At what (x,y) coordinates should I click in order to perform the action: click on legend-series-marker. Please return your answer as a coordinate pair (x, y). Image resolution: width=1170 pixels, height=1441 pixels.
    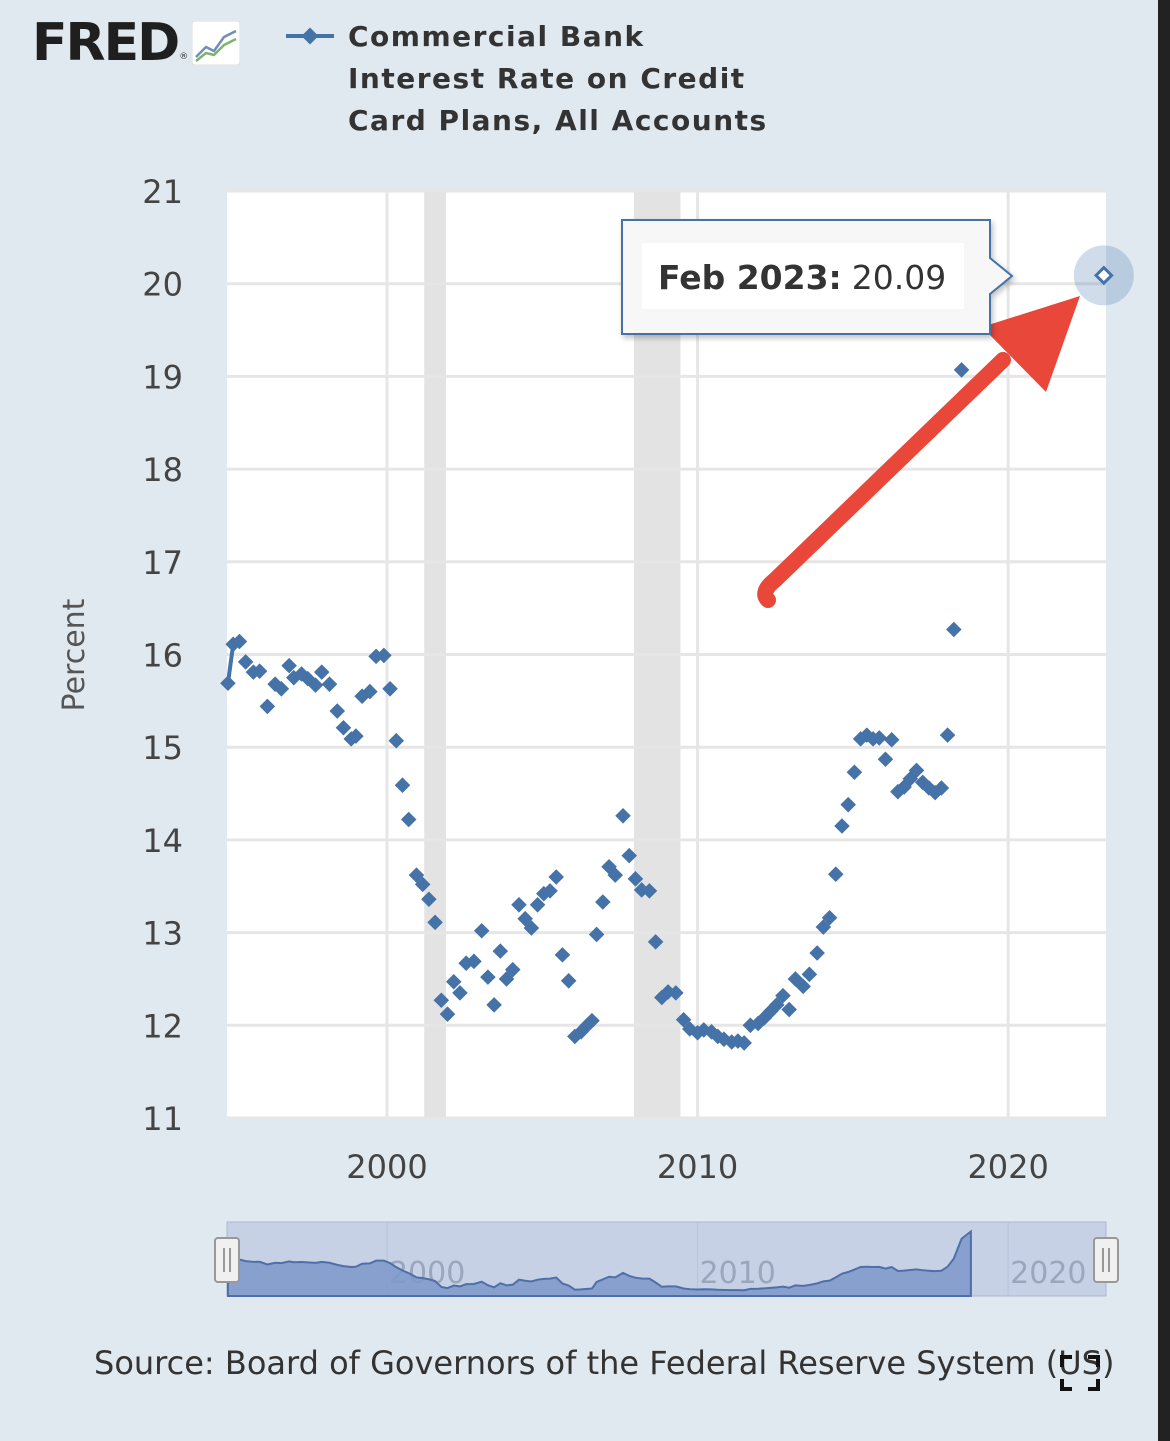
    Looking at the image, I should click on (310, 36).